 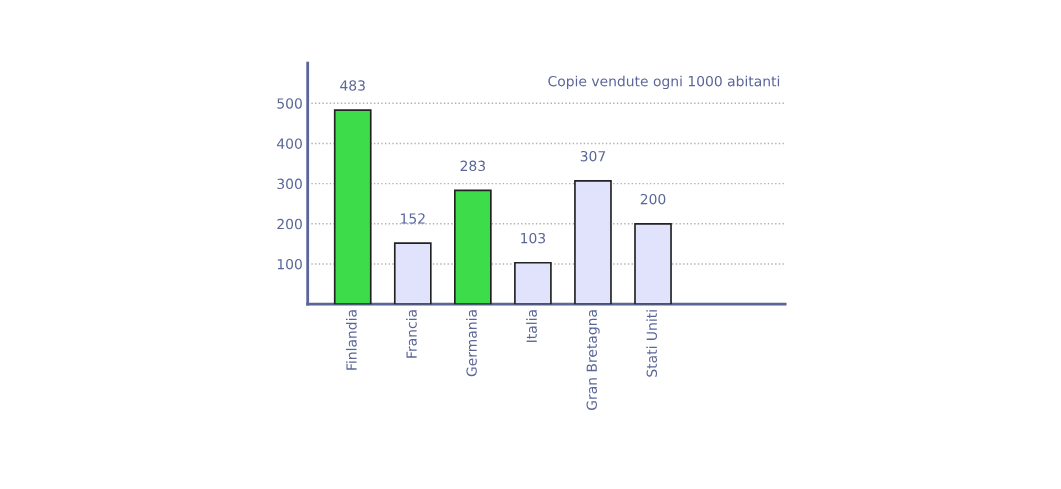 What do you see at coordinates (533, 238) in the screenshot?
I see `data-label: 103` at bounding box center [533, 238].